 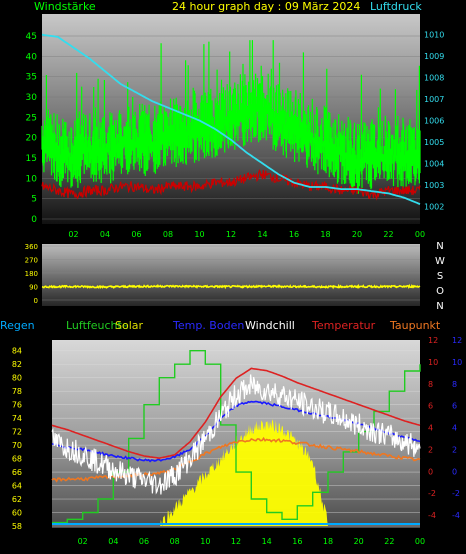 What do you see at coordinates (33, 288) in the screenshot?
I see `tick-label-direction: 90` at bounding box center [33, 288].